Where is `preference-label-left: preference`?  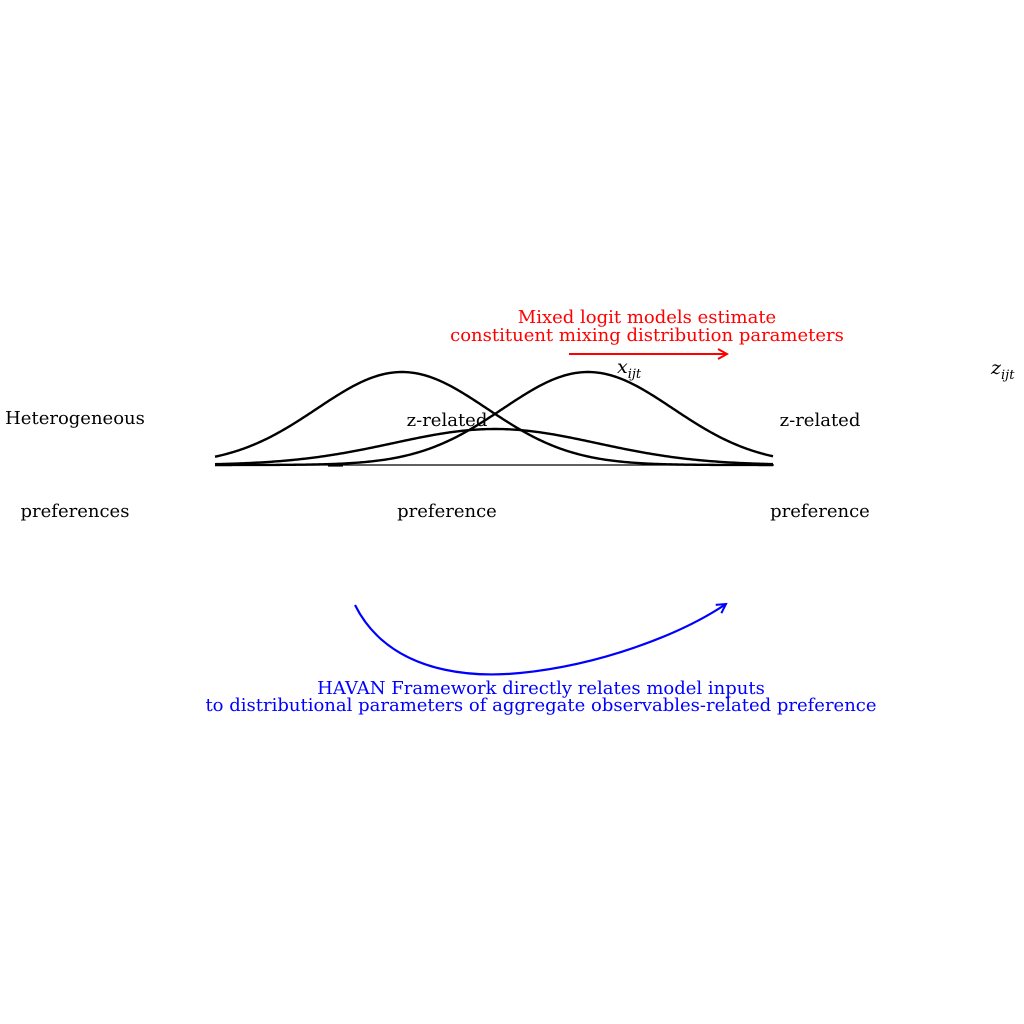 preference-label-left: preference is located at coordinates (447, 511).